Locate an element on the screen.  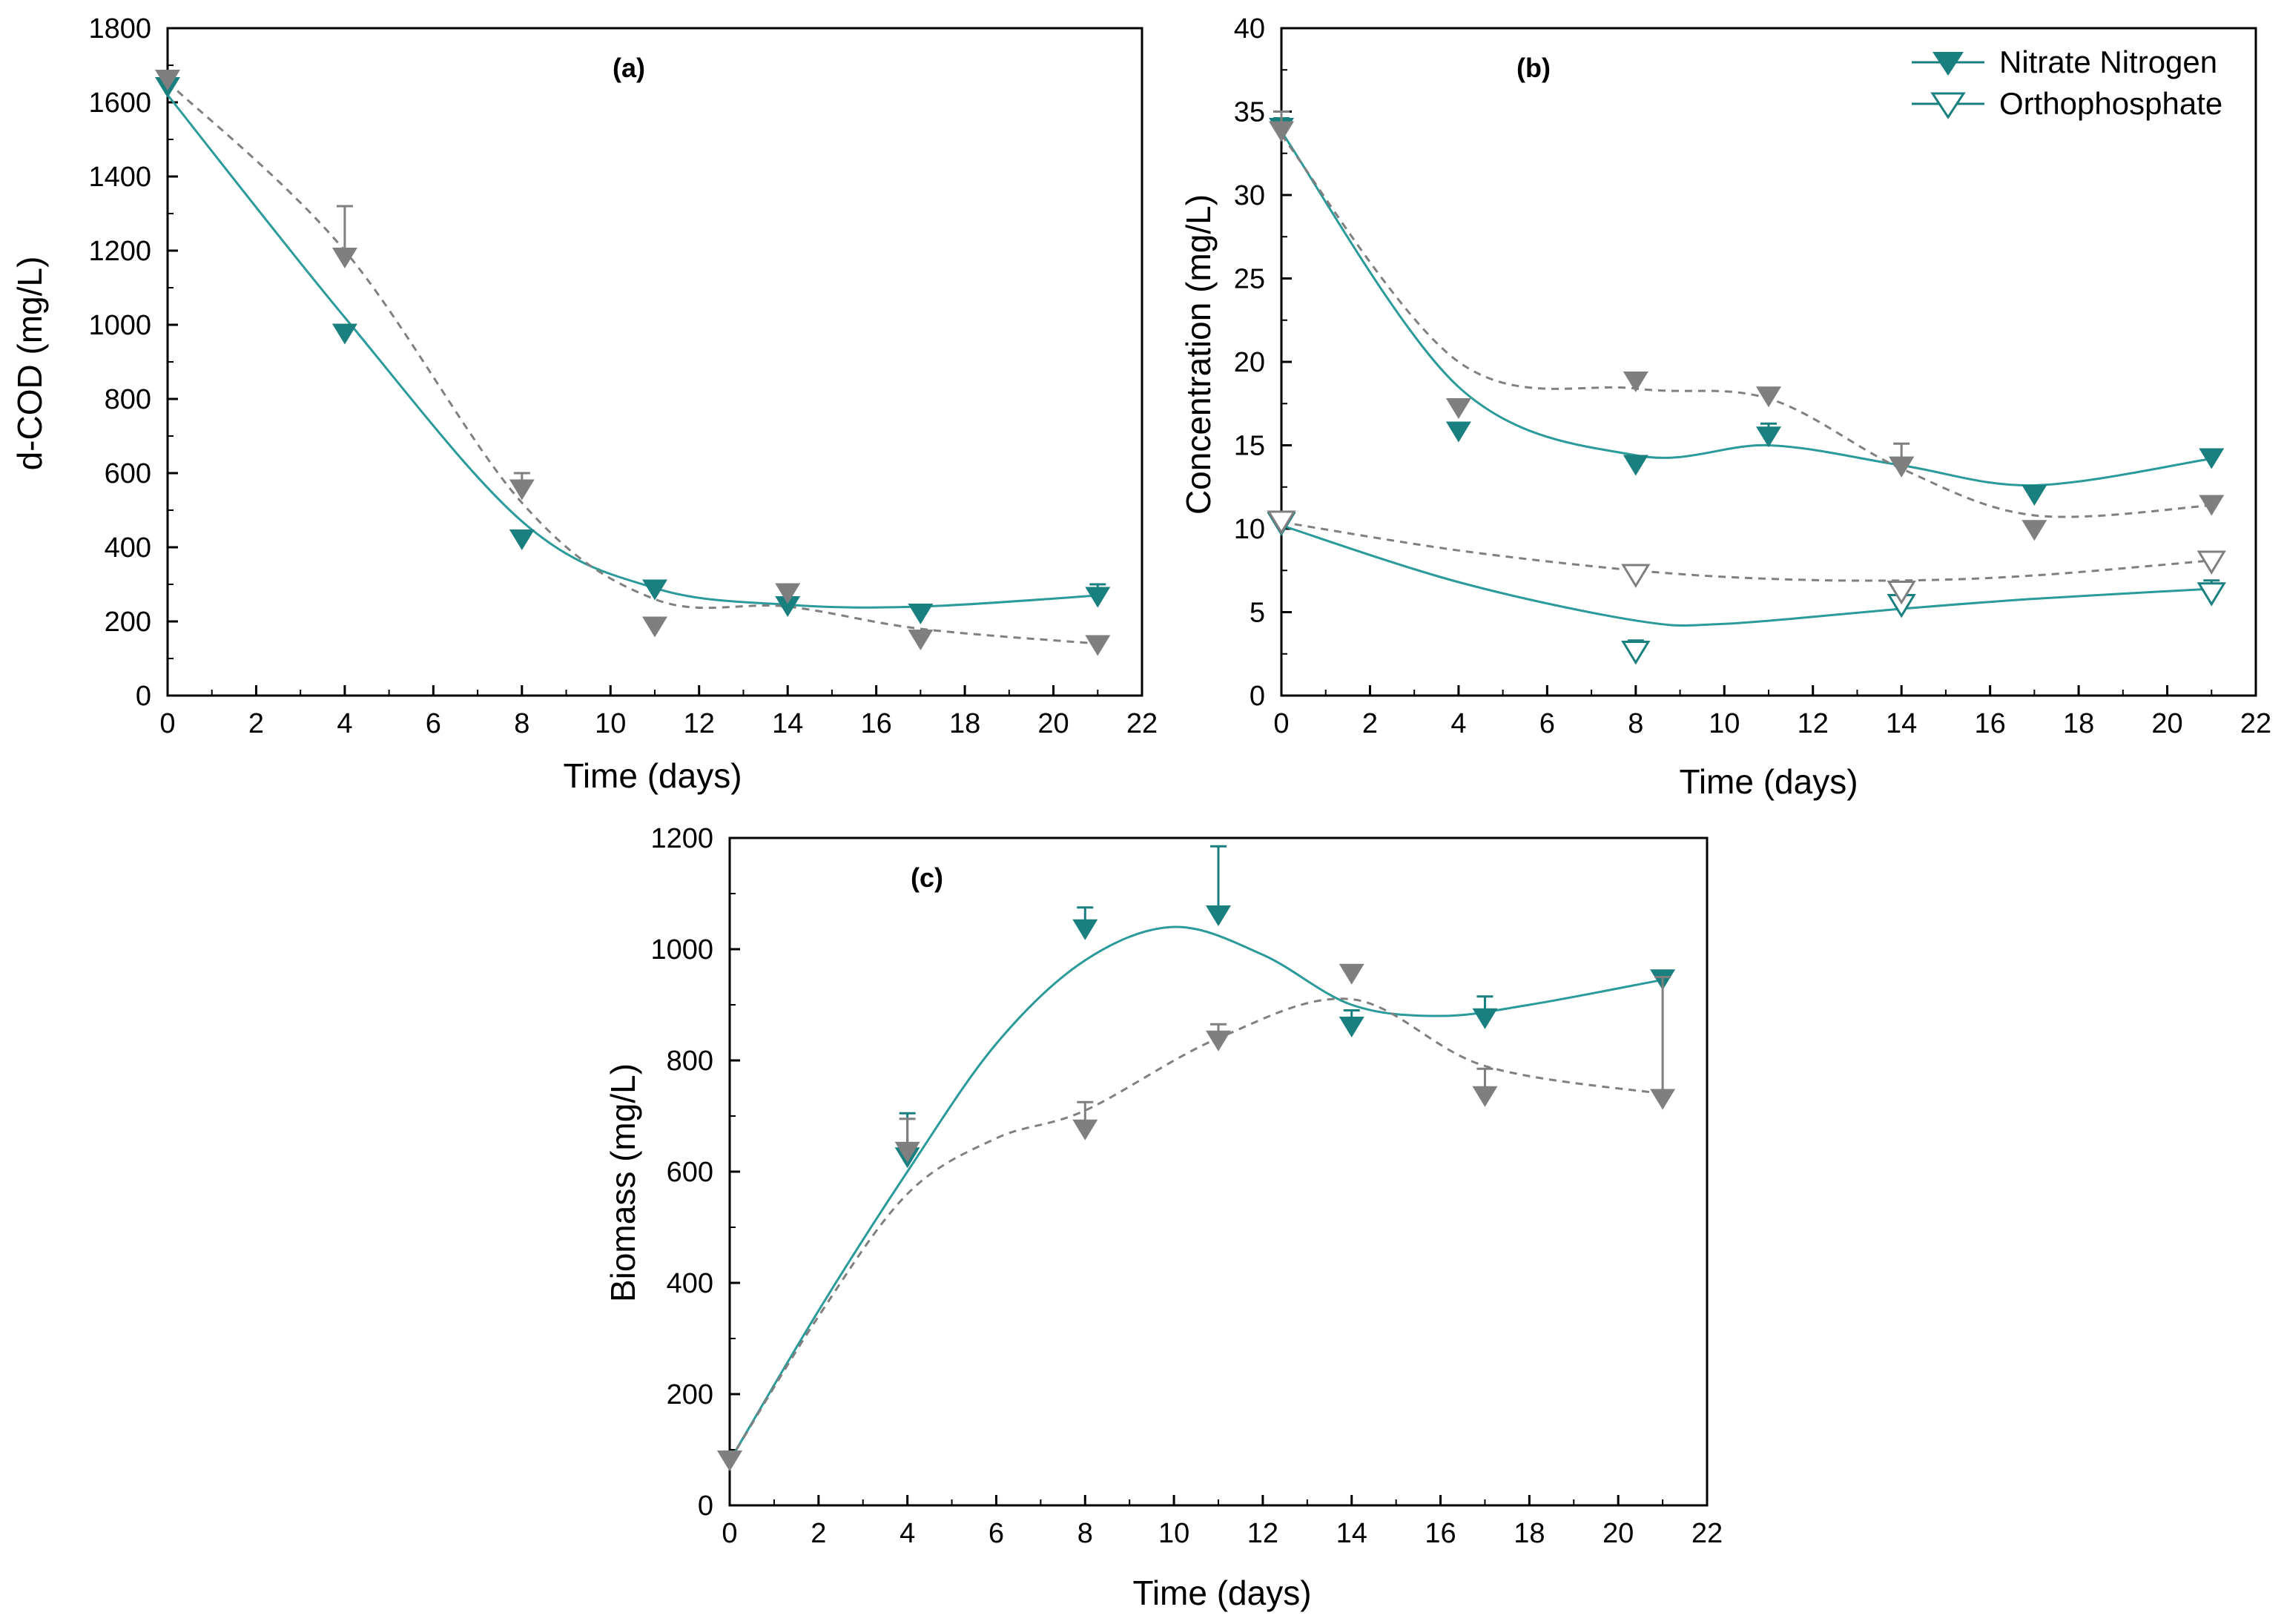
panel-label-c: (c) is located at coordinates (927, 878).